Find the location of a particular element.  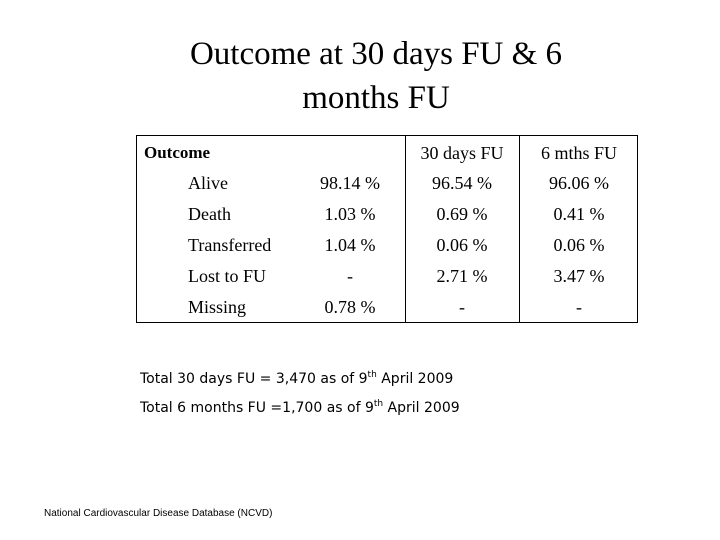

row-lost-30-days: 2.71 % is located at coordinates (462, 276).